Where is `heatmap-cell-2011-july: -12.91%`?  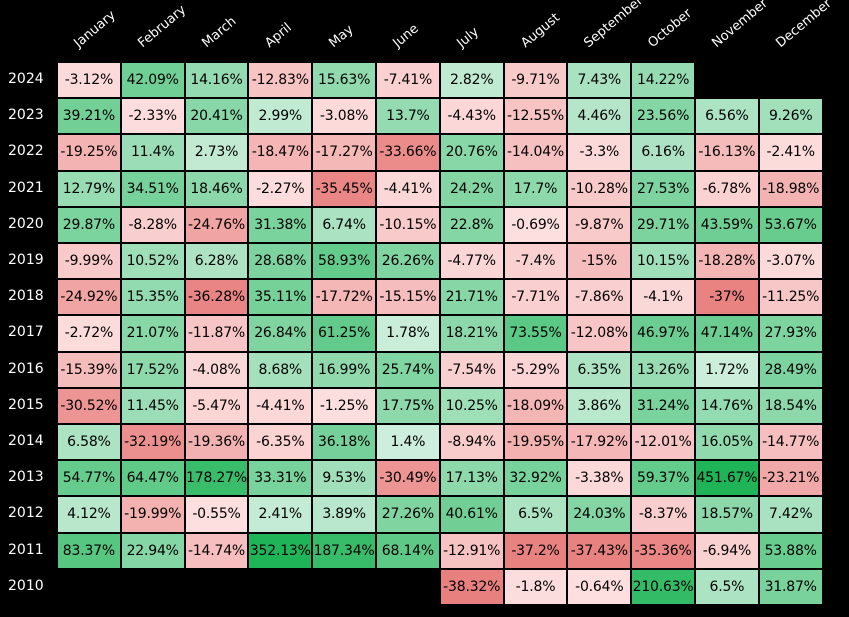
heatmap-cell-2011-july: -12.91% is located at coordinates (471, 550).